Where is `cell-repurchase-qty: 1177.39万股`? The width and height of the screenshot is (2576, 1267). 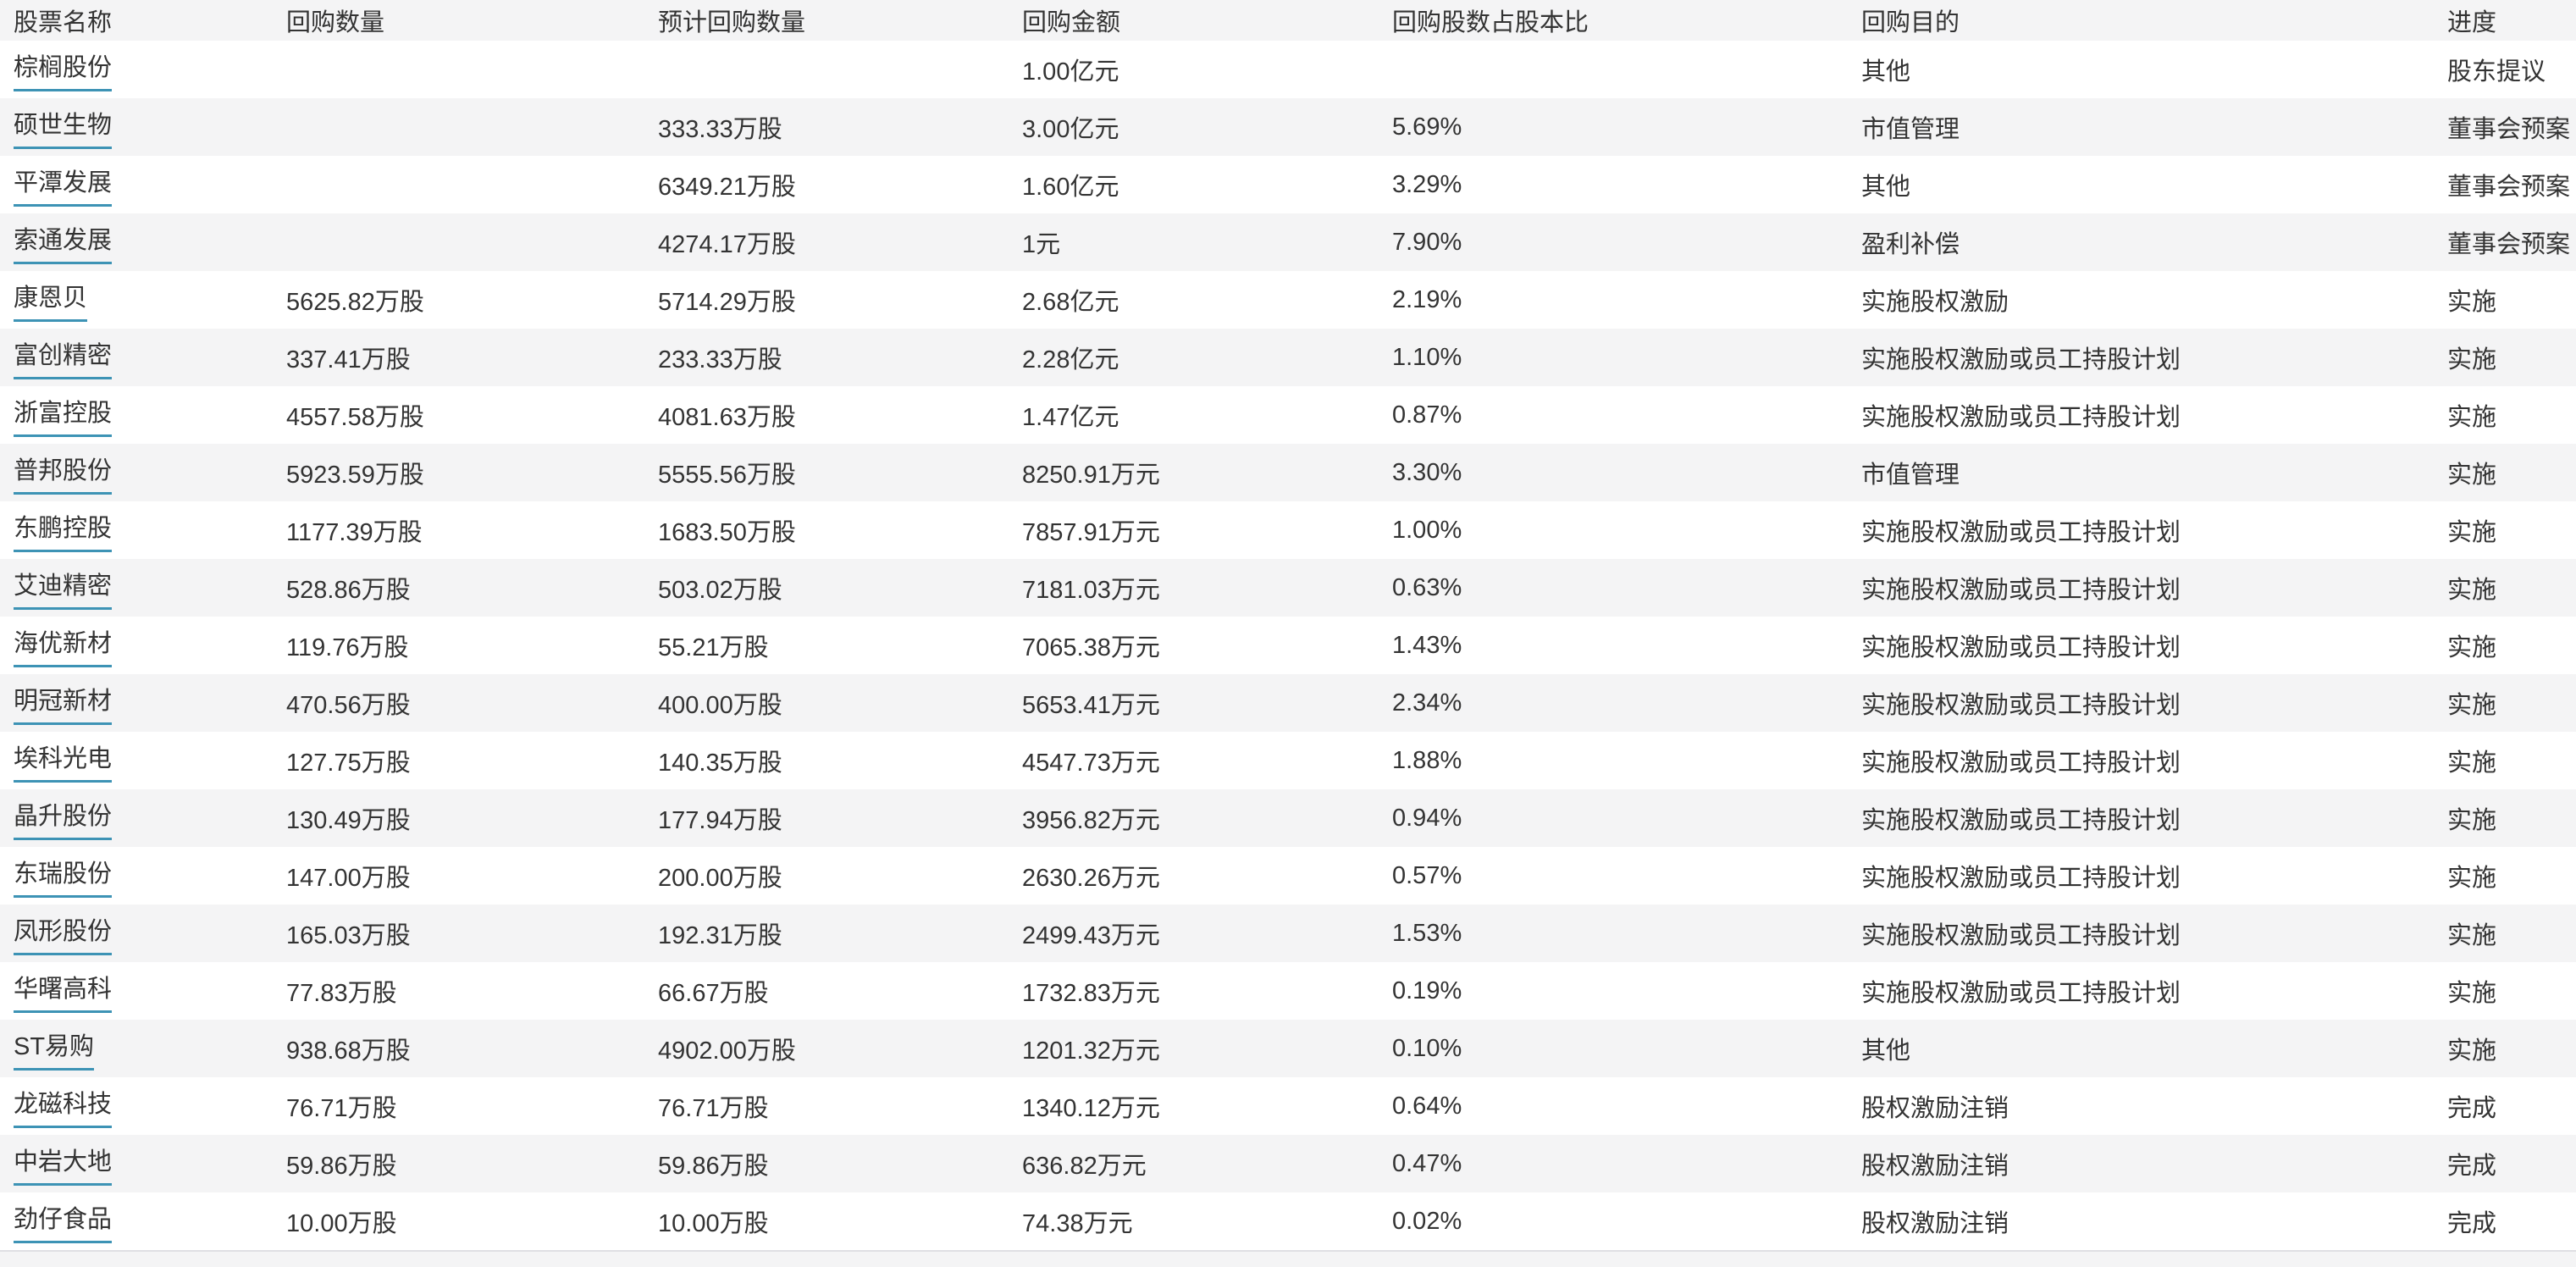
cell-repurchase-qty: 1177.39万股 is located at coordinates (354, 532).